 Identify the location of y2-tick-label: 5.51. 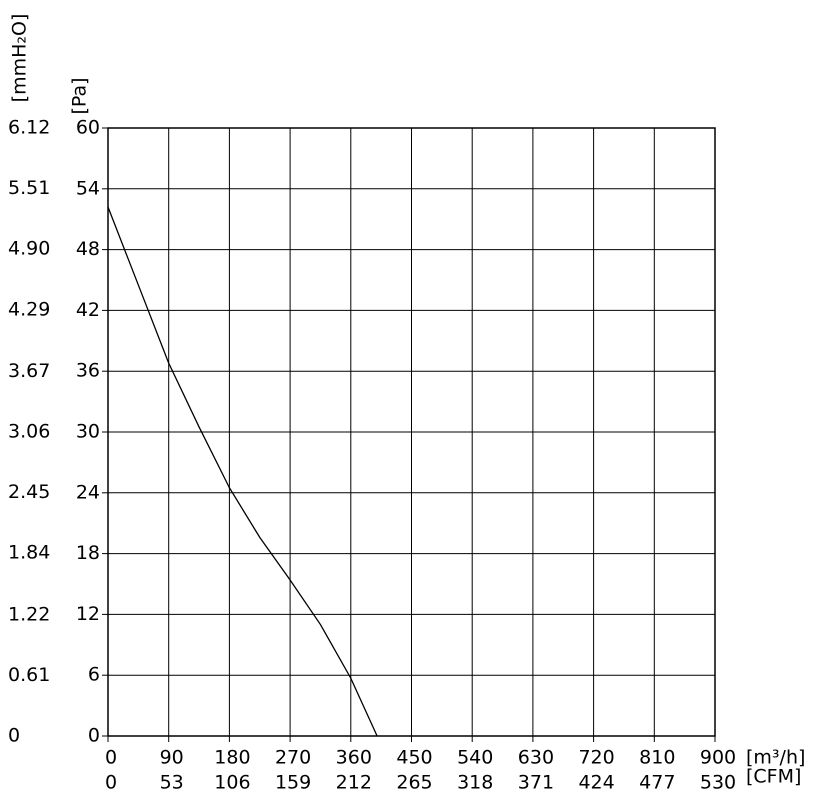
(29, 188).